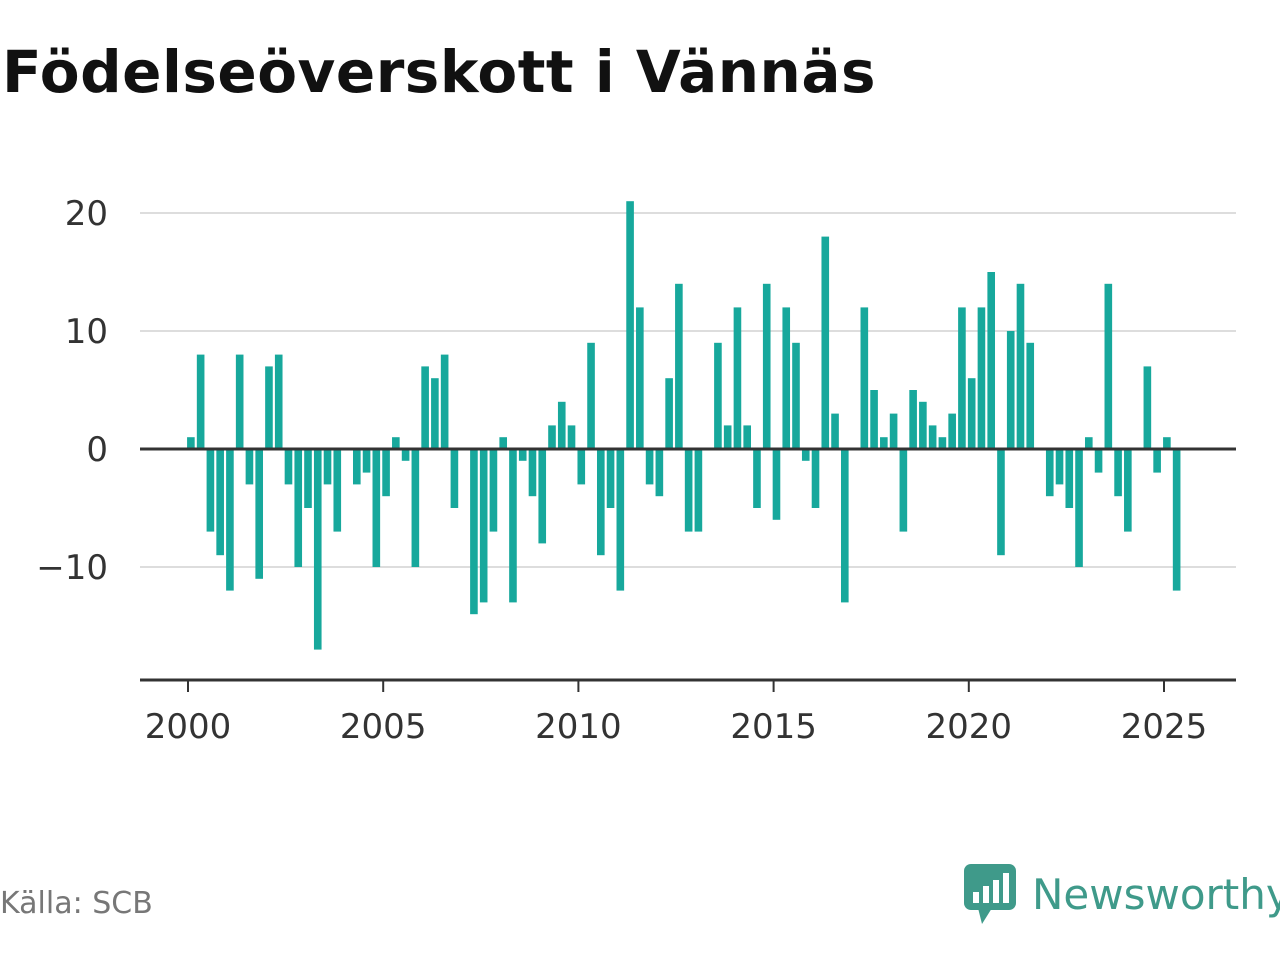  Describe the element at coordinates (773, 727) in the screenshot. I see `x-tick-label-2015: 2015` at that location.